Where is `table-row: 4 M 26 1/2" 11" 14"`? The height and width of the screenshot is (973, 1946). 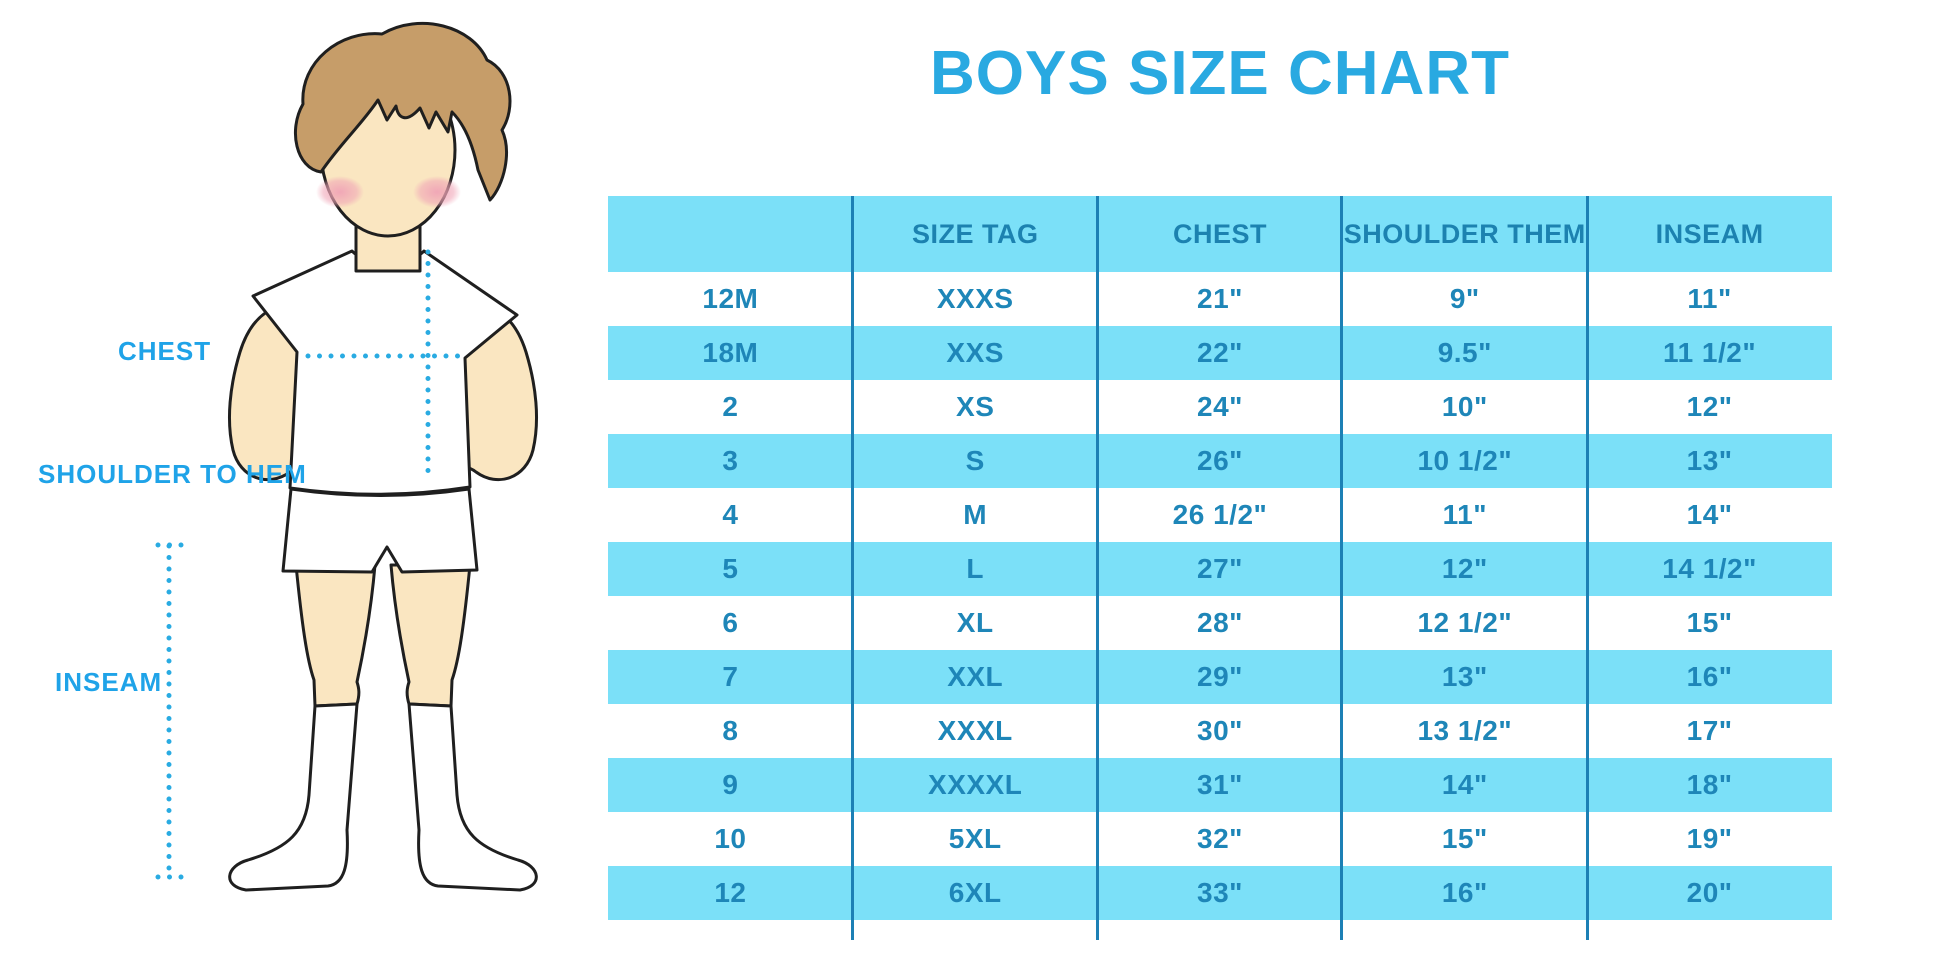
table-row: 4 M 26 1/2" 11" 14" is located at coordinates (1220, 515).